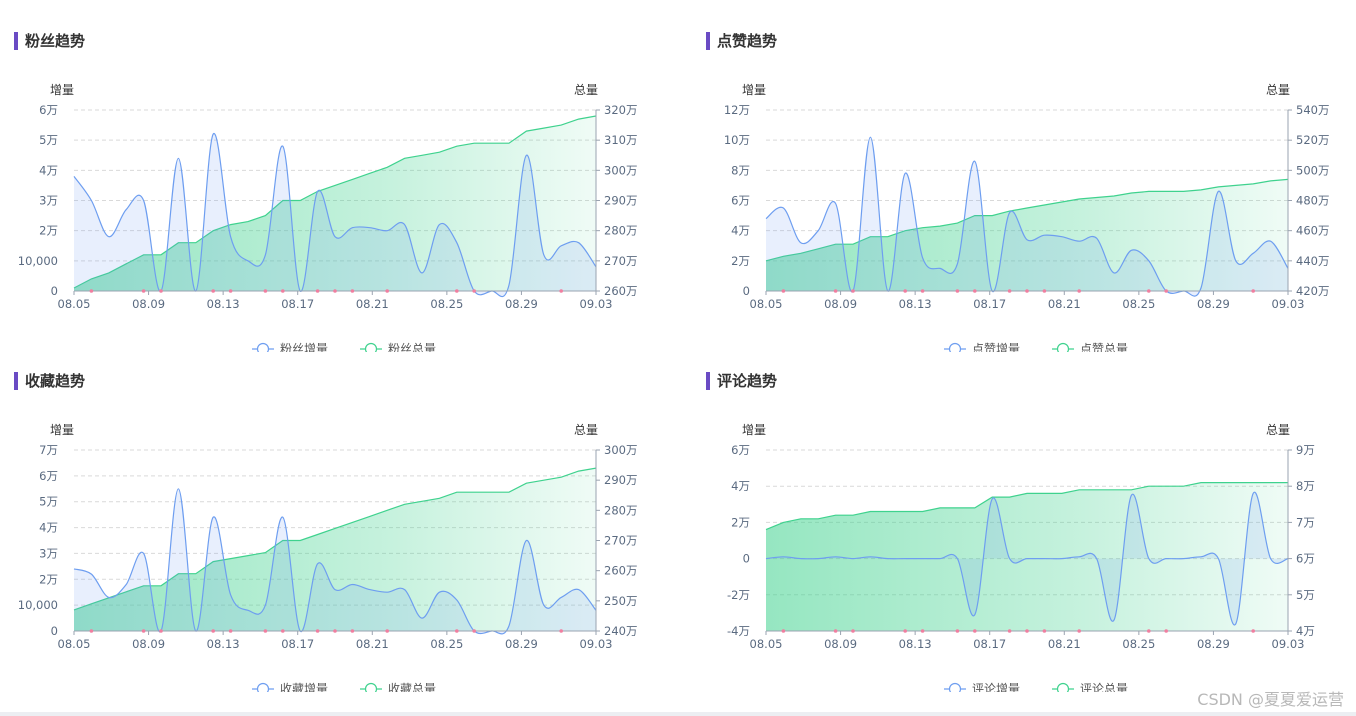 This screenshot has height=716, width=1356. What do you see at coordinates (48, 201) in the screenshot?
I see `left-tick-label: 3万` at bounding box center [48, 201].